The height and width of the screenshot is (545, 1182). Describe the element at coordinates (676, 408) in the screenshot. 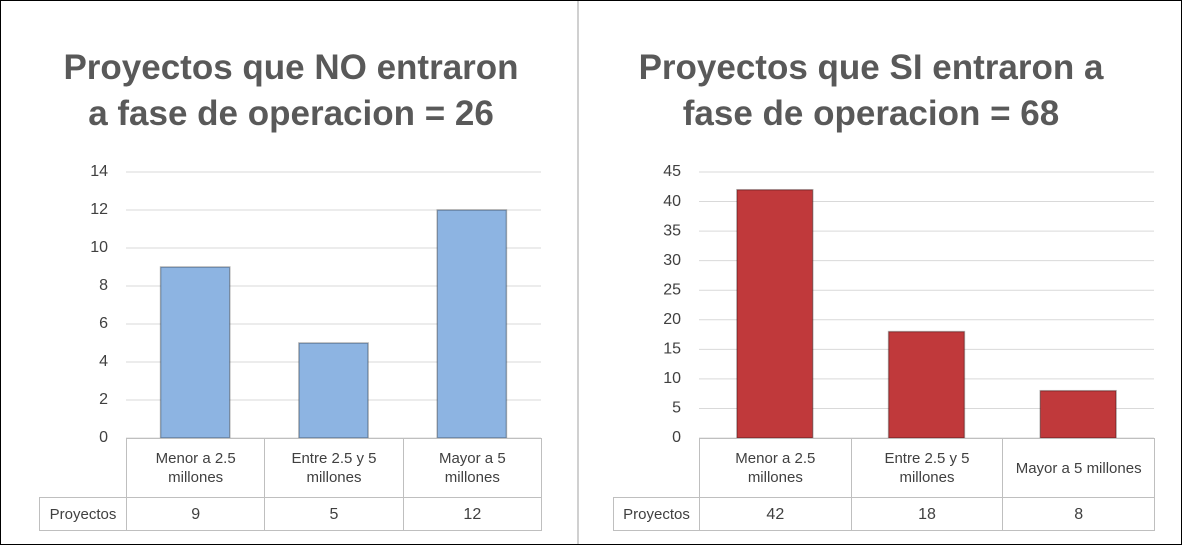

I see `y-tick-label: 5` at that location.